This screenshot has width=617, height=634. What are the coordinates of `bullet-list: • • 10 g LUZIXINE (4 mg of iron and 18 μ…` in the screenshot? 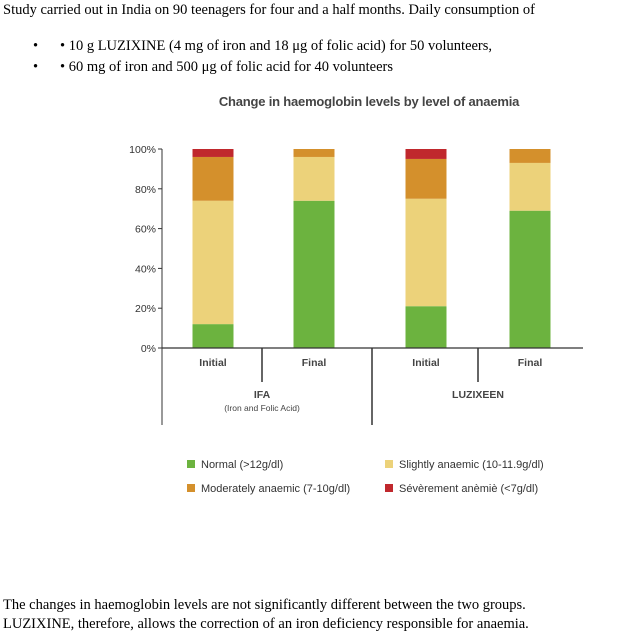 It's located at (246, 57).